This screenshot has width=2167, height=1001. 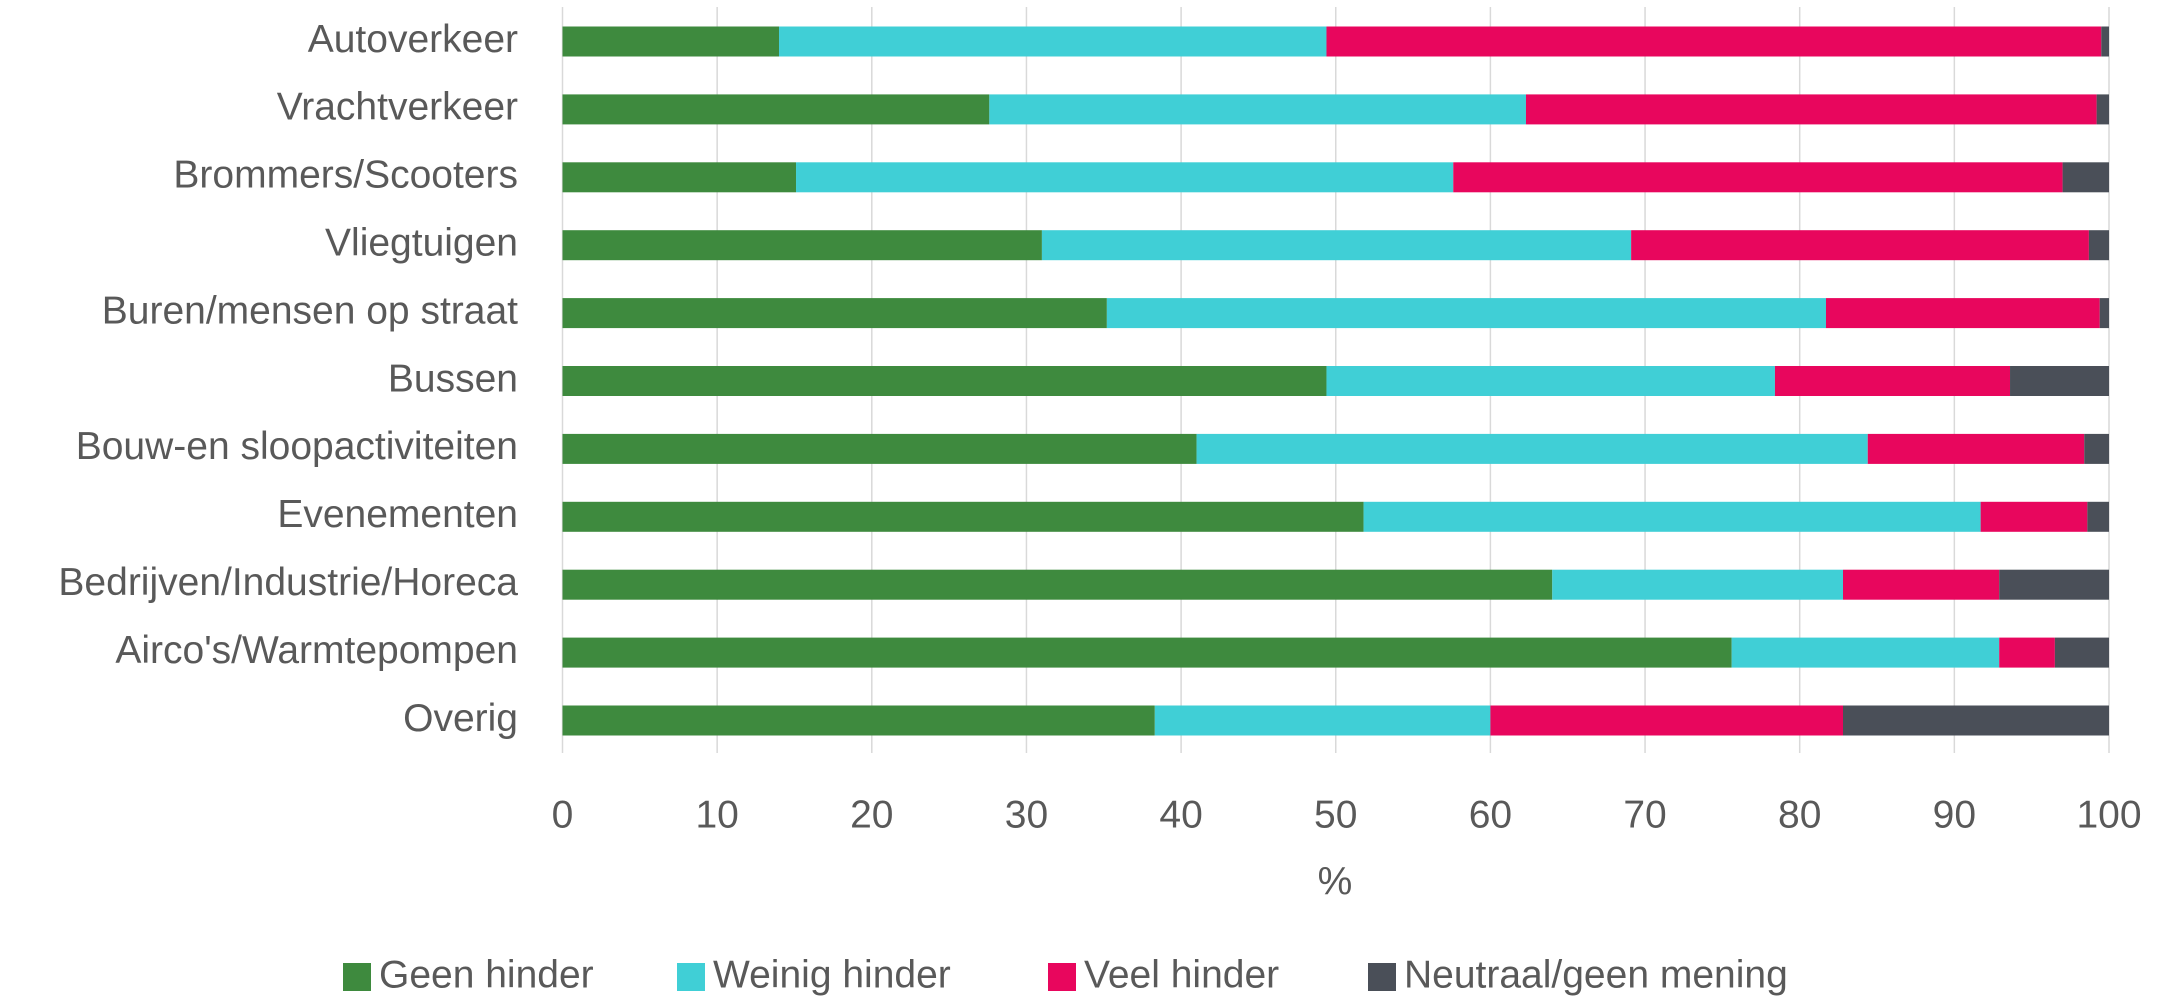 What do you see at coordinates (1026, 814) in the screenshot?
I see `x-tick-label: 30` at bounding box center [1026, 814].